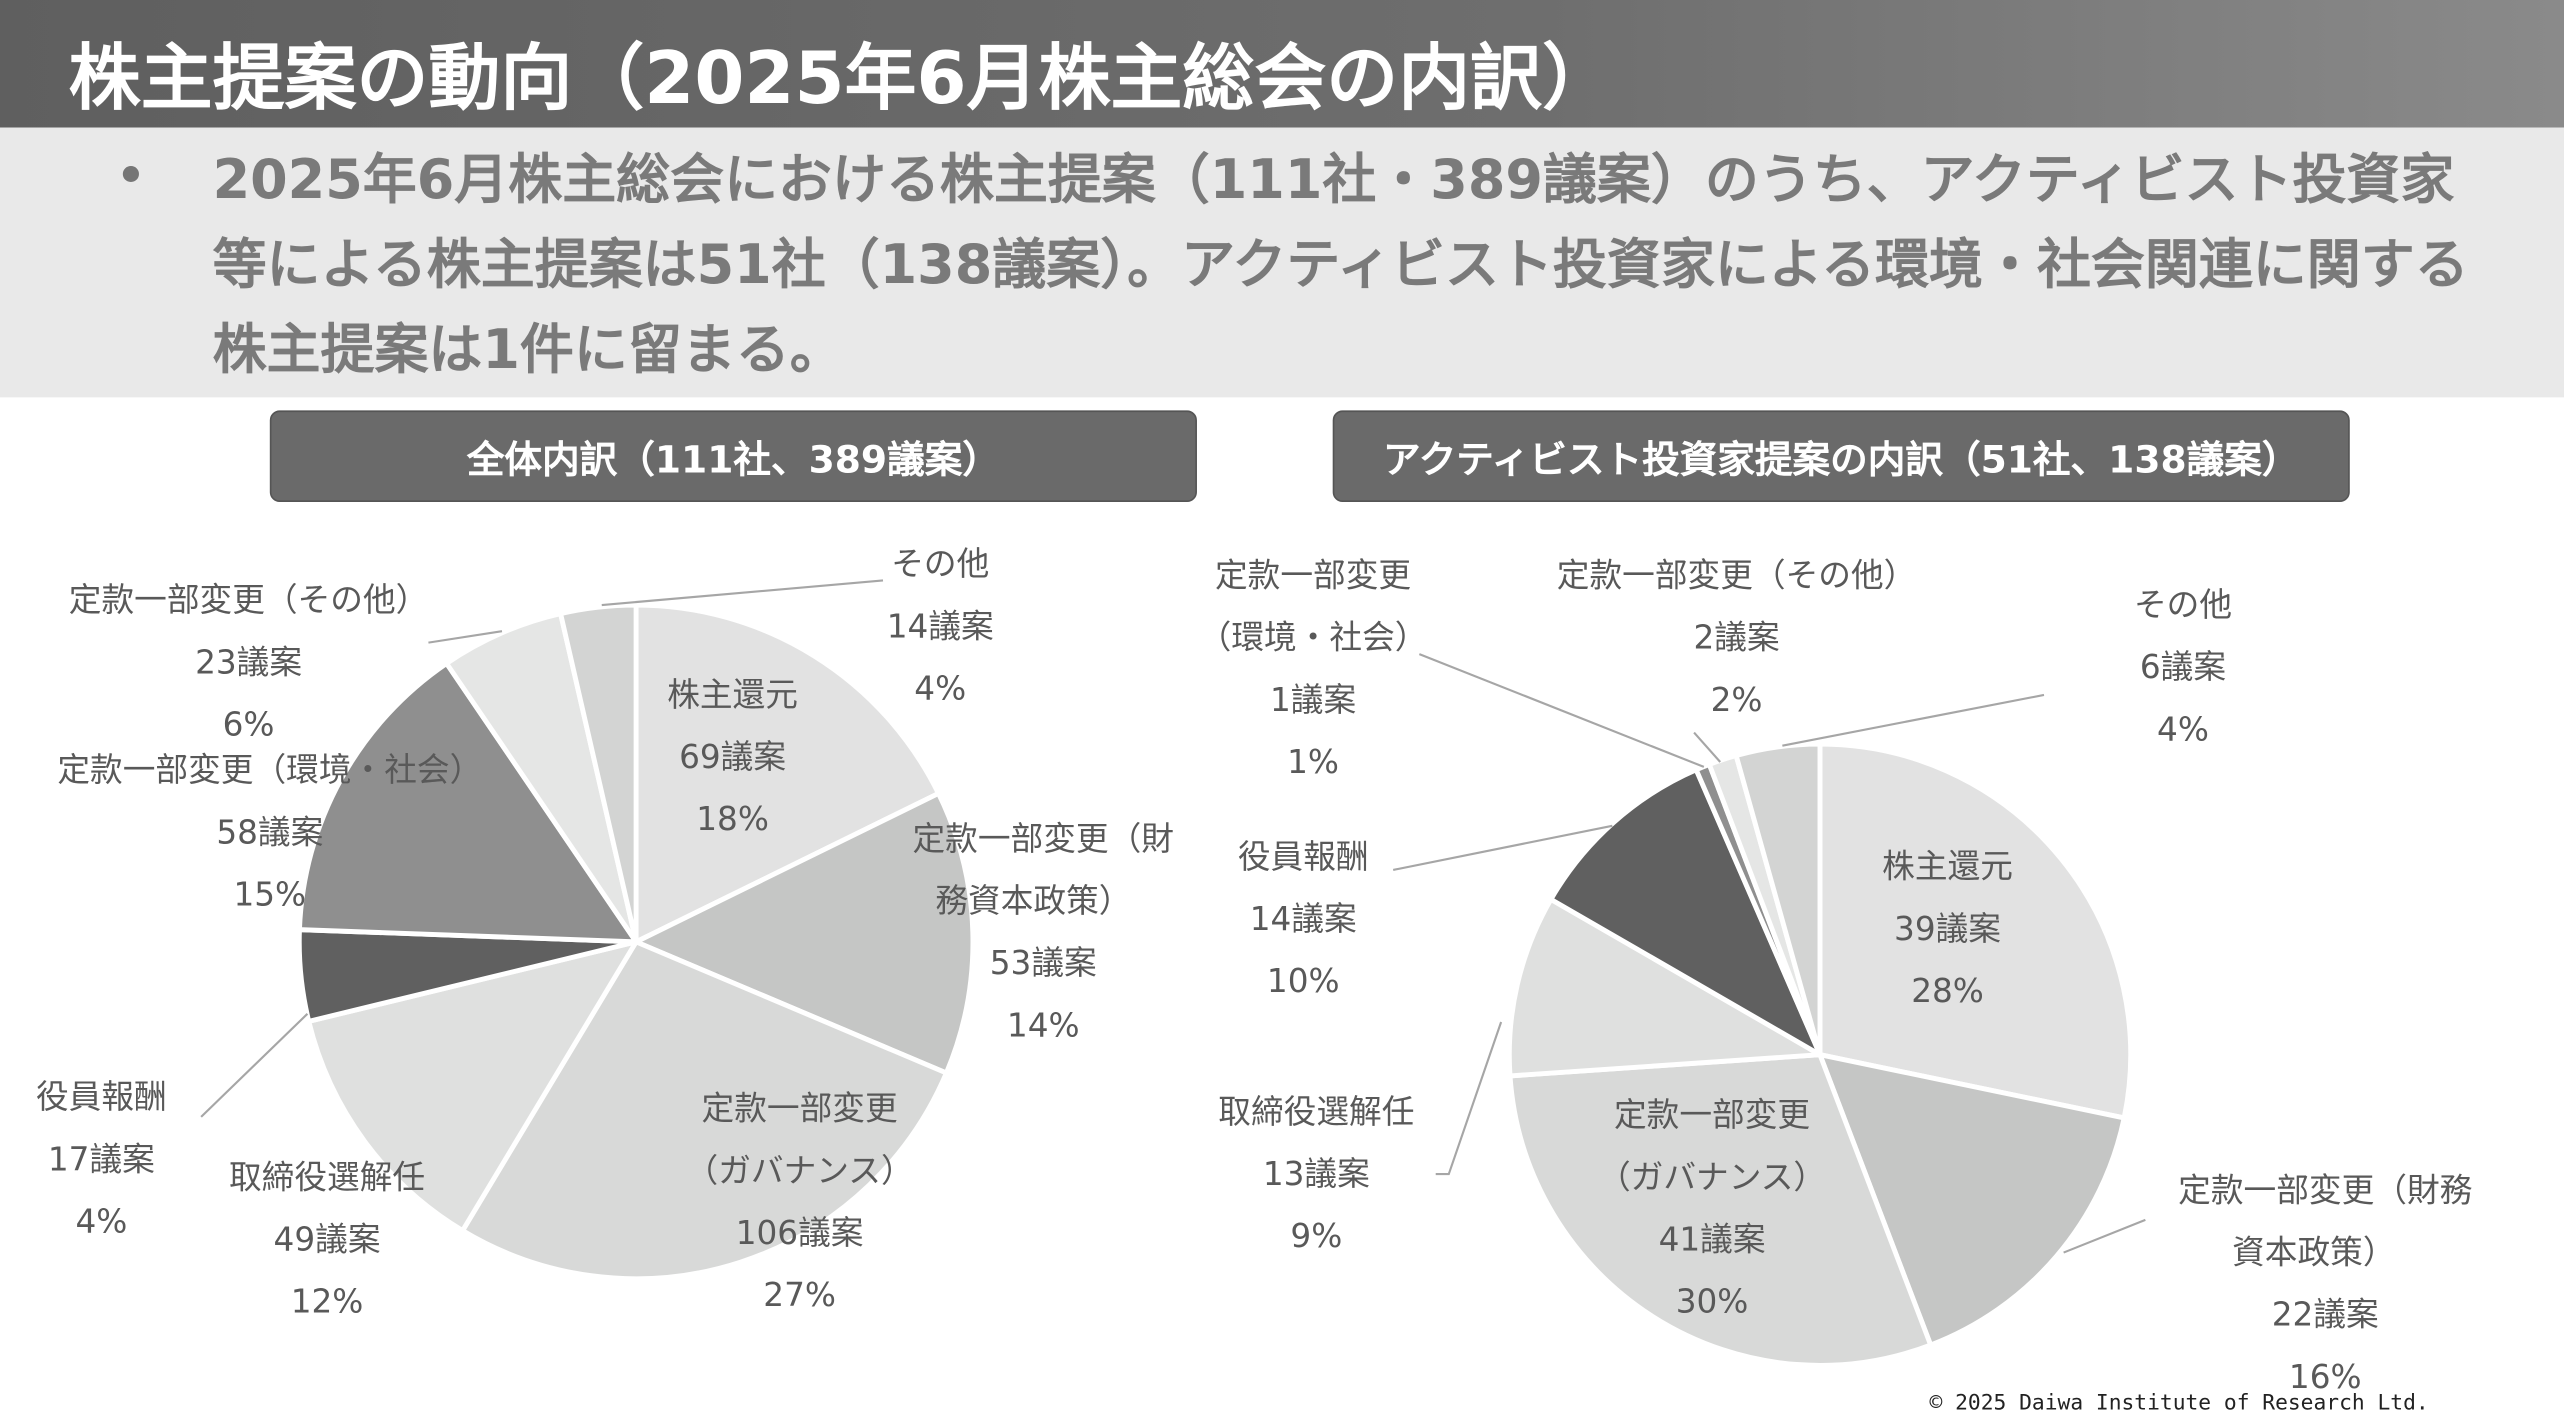  I want to click on data-label-line: 6議案, so click(2183, 667).